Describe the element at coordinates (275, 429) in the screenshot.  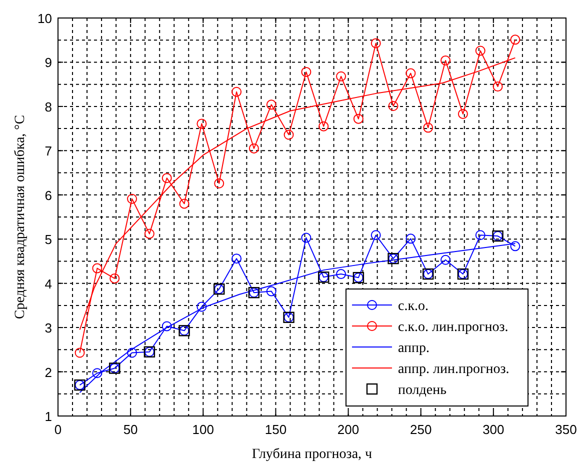
I see `x-tick-label: 150` at that location.